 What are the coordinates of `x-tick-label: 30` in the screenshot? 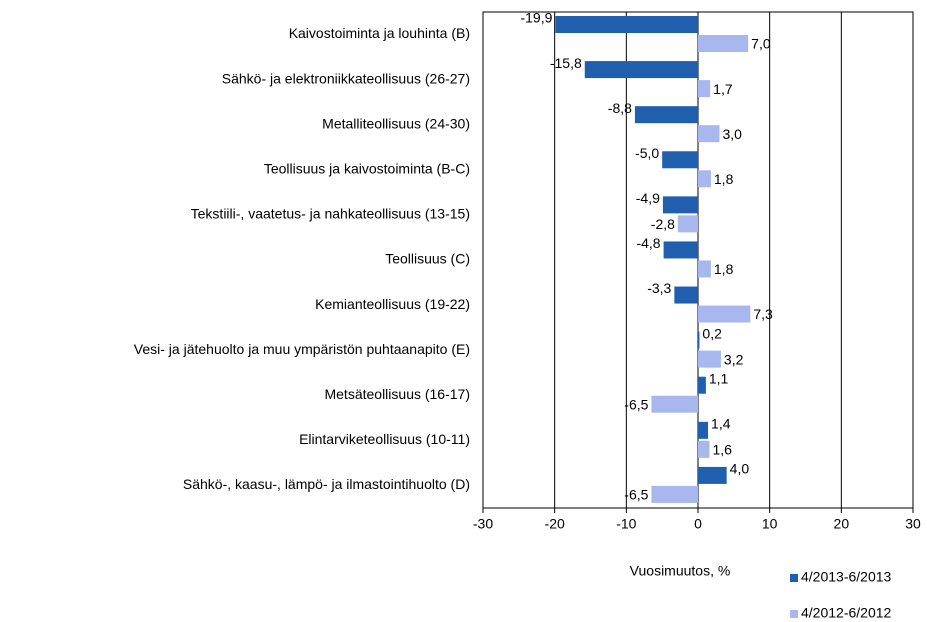 It's located at (913, 524).